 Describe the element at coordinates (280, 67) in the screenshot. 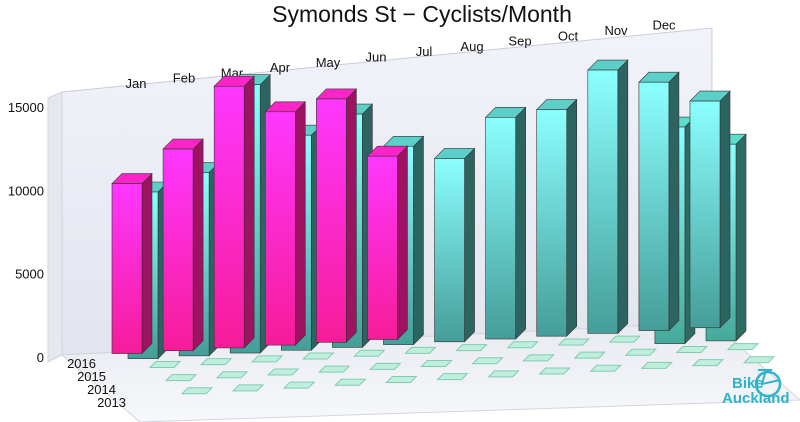

I see `category-label: Apr` at that location.